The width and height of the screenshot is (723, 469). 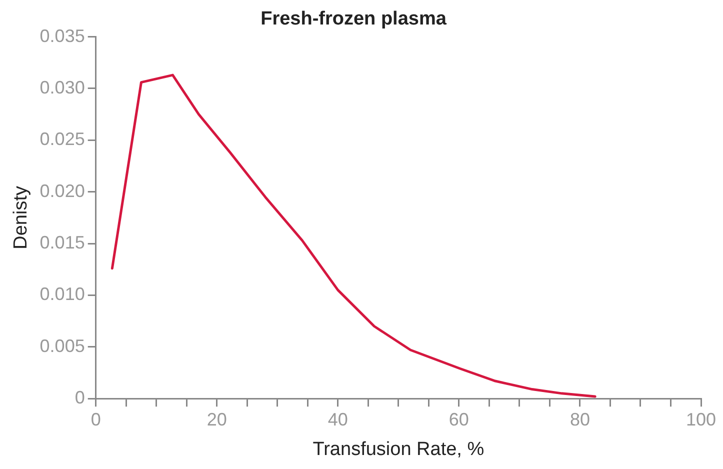 I want to click on y-tick-label: 0.030, so click(x=62, y=87).